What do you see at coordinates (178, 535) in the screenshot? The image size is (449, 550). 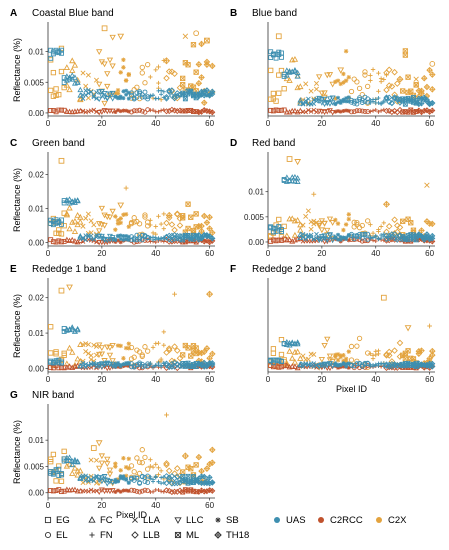 I see `legend-ml-icon` at bounding box center [178, 535].